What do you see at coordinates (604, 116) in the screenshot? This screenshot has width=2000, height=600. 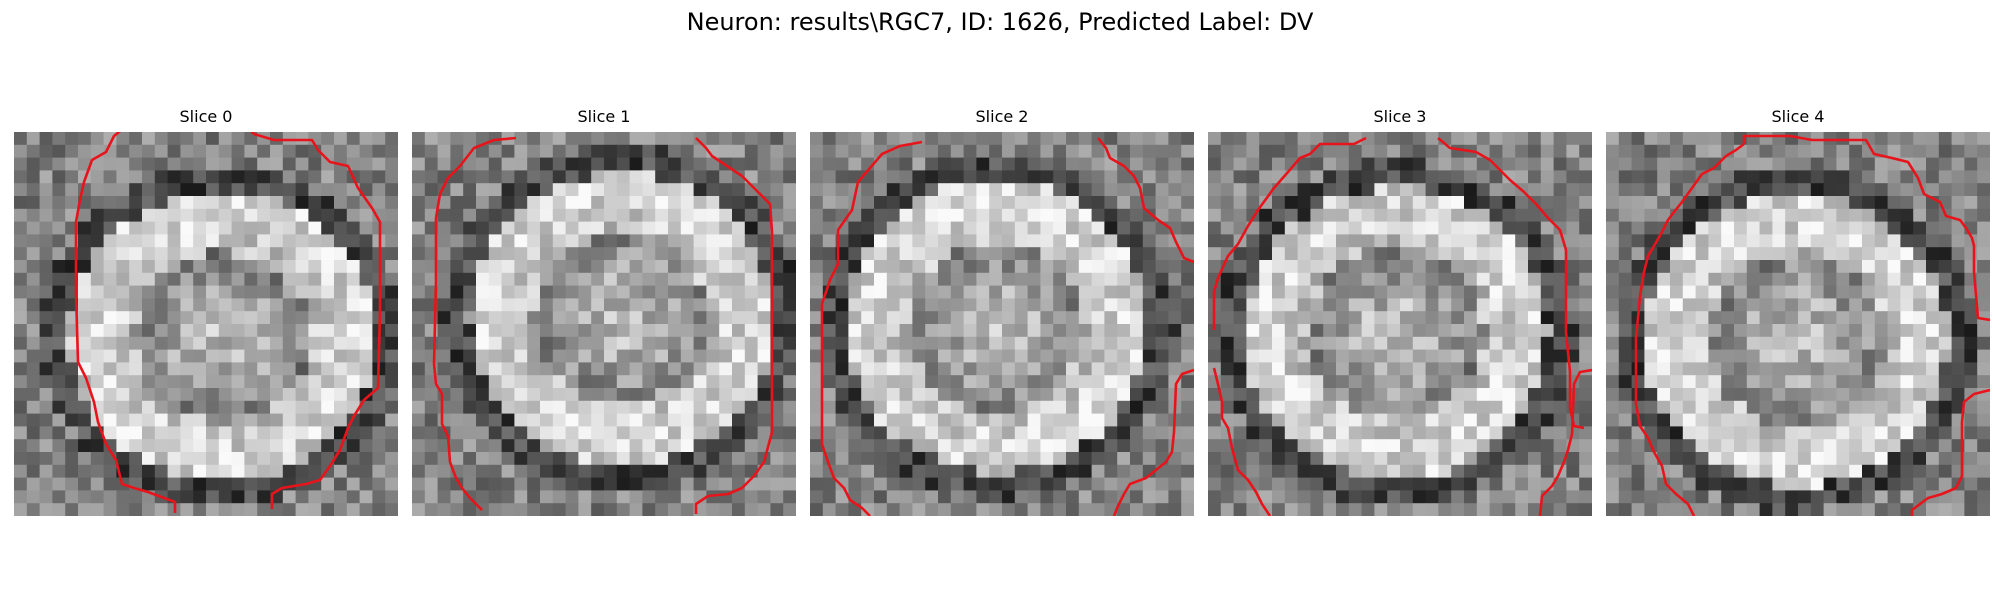 I see `slice-title: Slice 1` at bounding box center [604, 116].